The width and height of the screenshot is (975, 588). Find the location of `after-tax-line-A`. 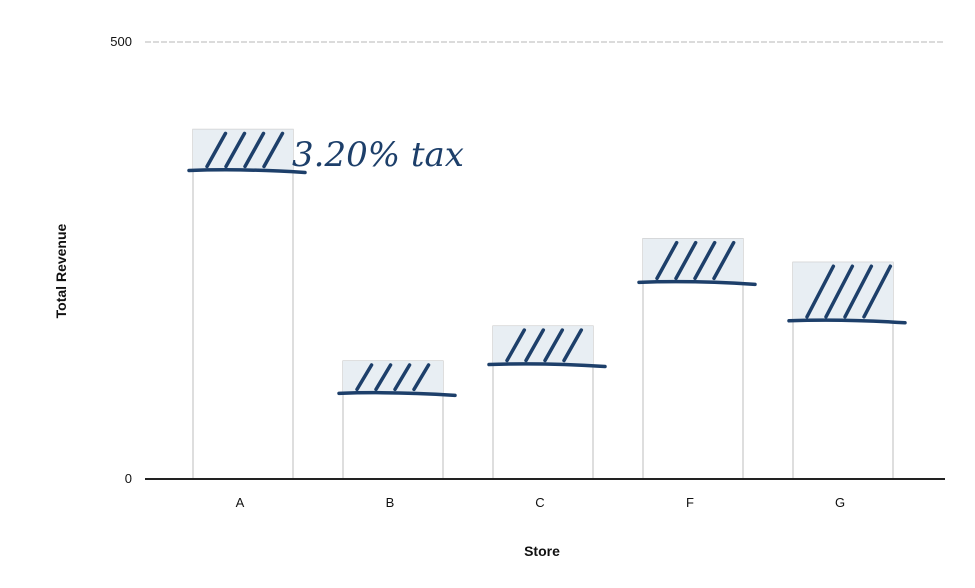

after-tax-line-A is located at coordinates (247, 171).